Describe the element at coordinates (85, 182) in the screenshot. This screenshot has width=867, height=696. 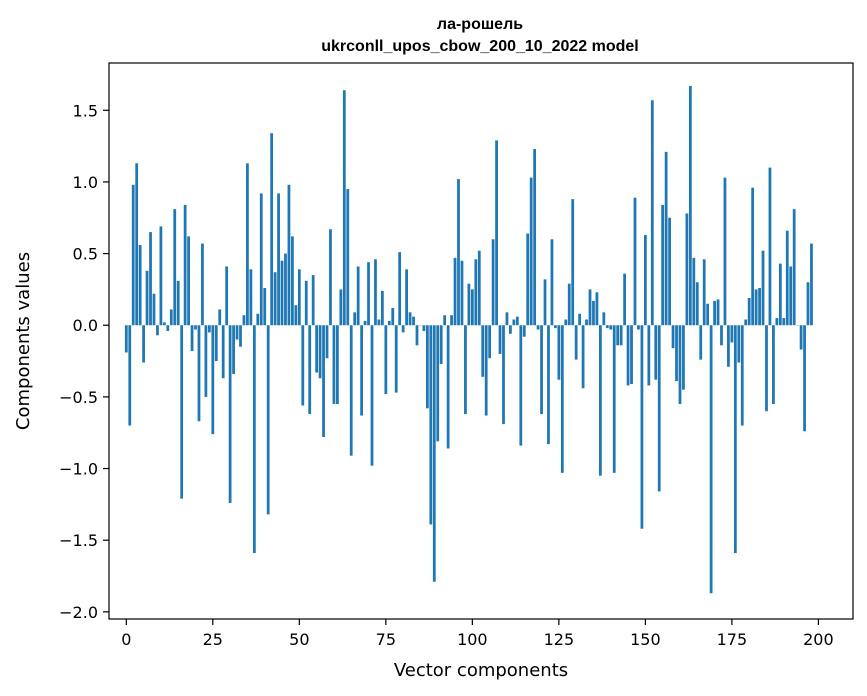
I see `y-tick-label: 1.0` at that location.